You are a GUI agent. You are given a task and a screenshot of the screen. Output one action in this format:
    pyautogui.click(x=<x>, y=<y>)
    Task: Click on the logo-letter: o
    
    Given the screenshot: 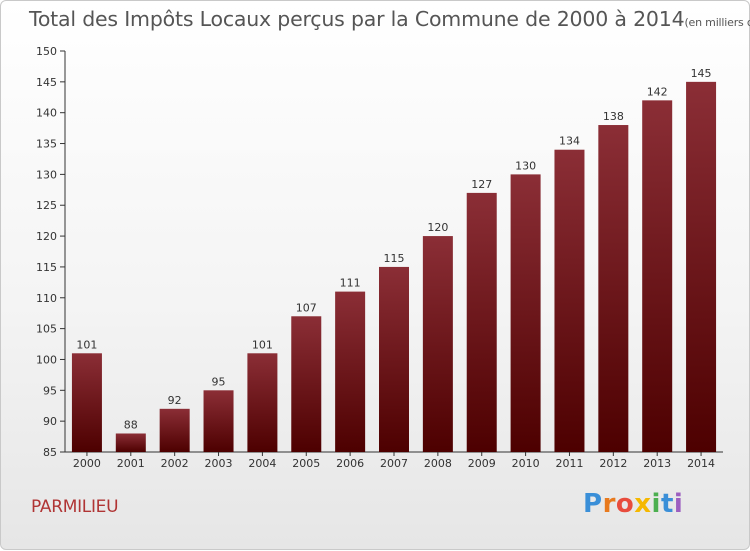 What is the action you would take?
    pyautogui.click(x=625, y=504)
    